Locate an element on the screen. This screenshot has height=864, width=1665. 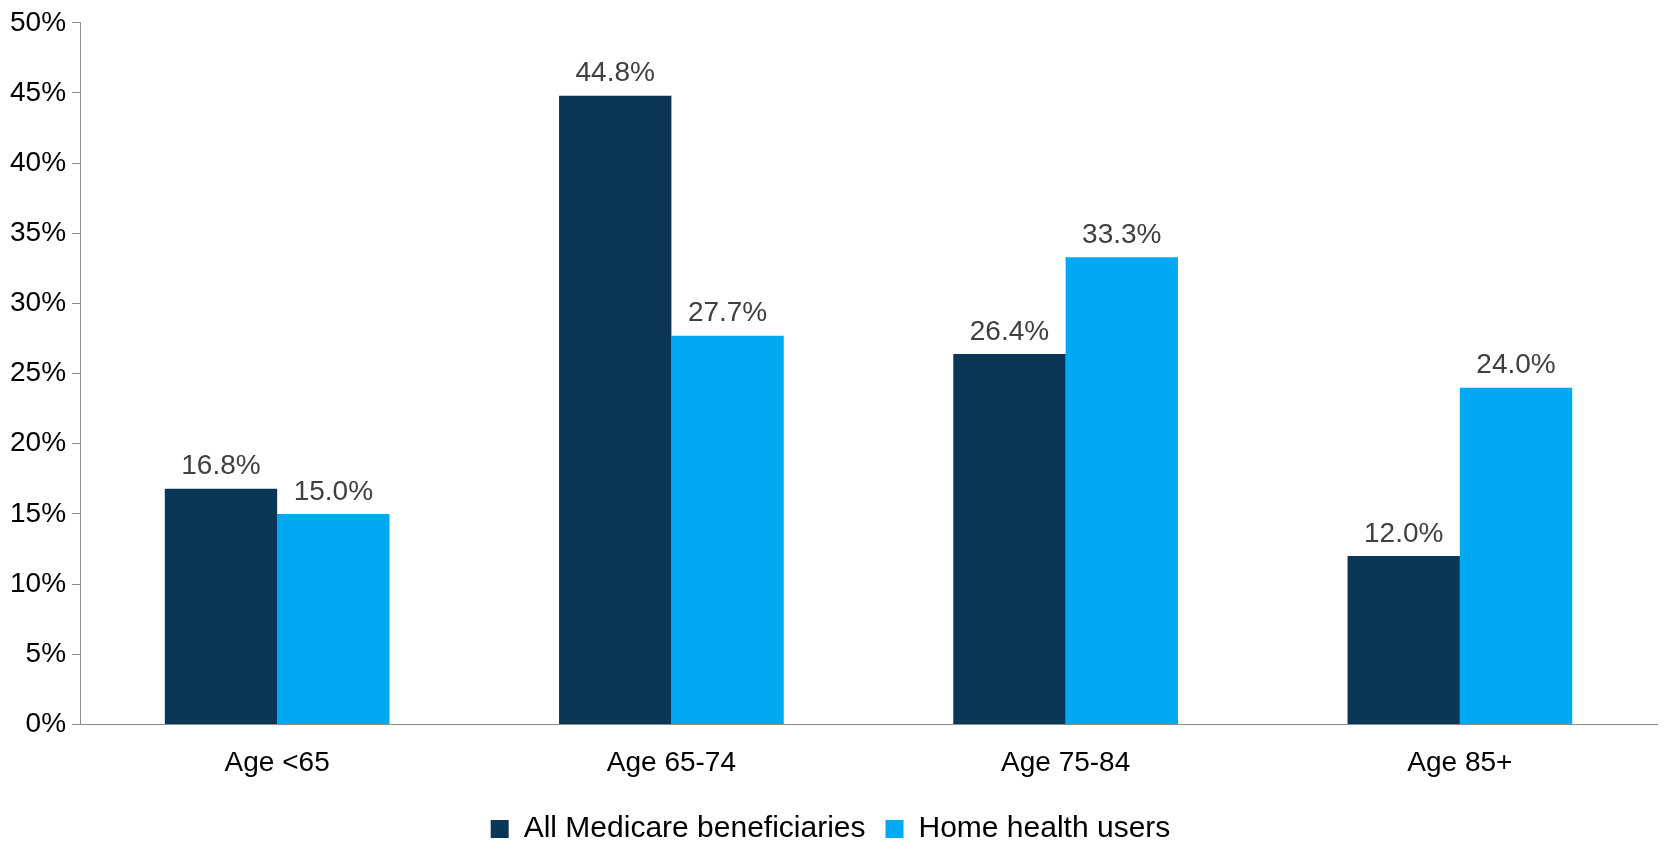
y-tick-label: 15% is located at coordinates (38, 512).